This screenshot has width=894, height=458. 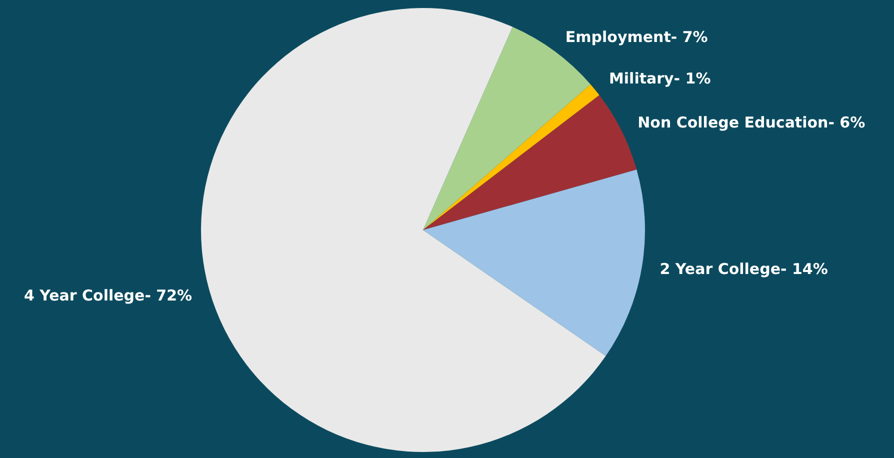 I want to click on slice-label: Non College Education- 6%, so click(x=752, y=123).